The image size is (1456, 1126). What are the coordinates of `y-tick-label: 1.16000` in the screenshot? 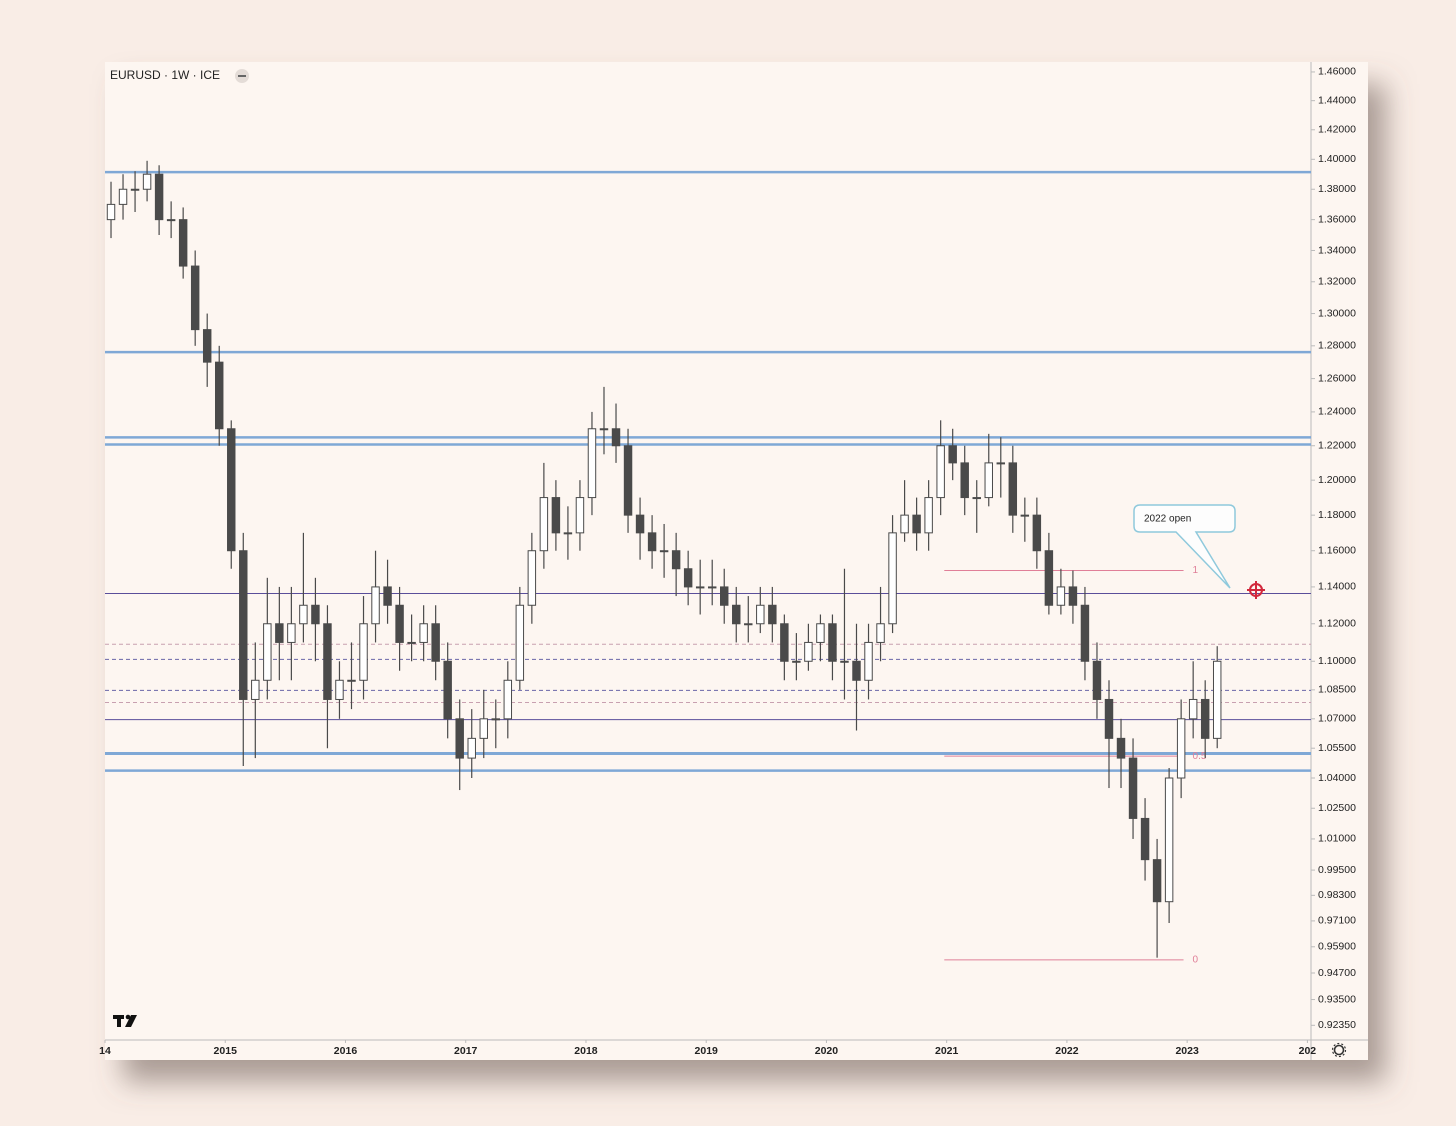 It's located at (1337, 551).